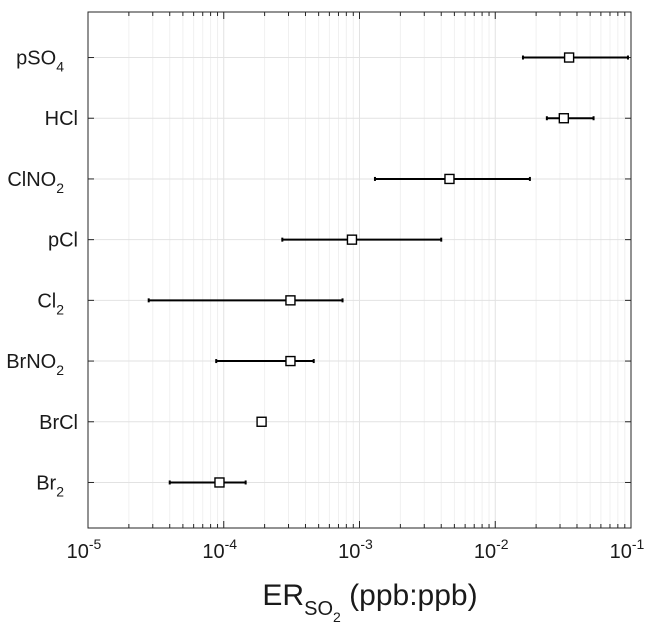  What do you see at coordinates (35, 182) in the screenshot?
I see `category-label: ClNO2` at bounding box center [35, 182].